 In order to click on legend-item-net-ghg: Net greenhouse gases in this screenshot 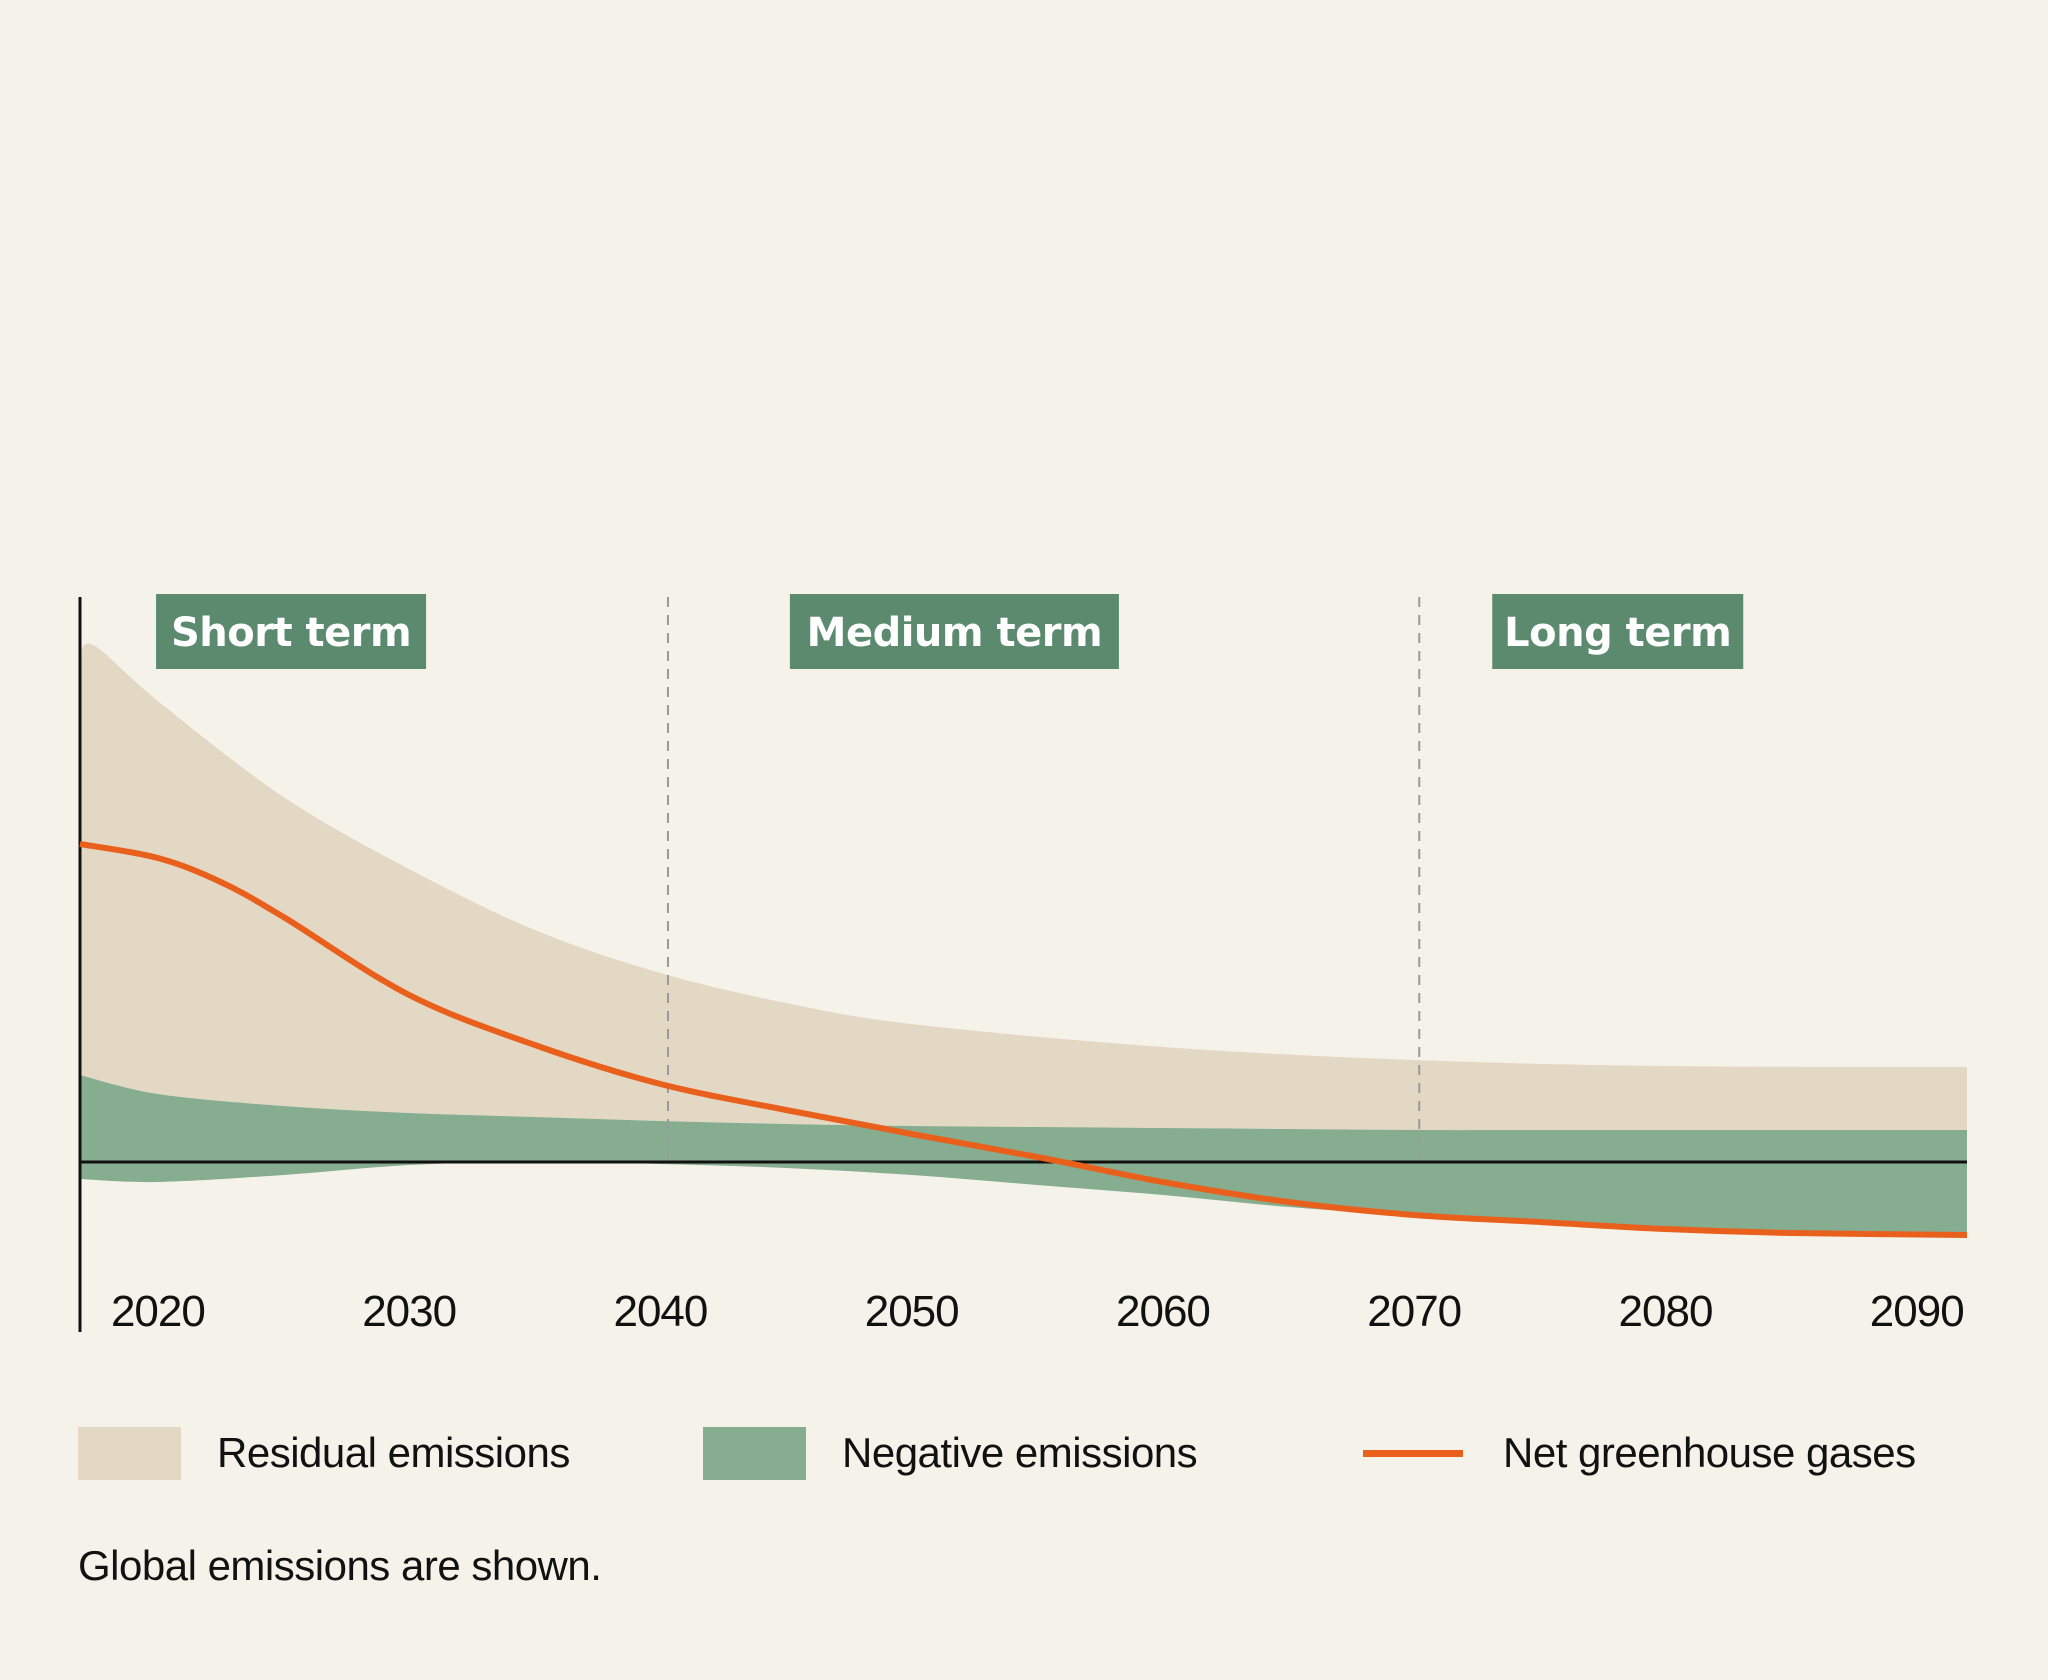, I will do `click(1639, 1453)`.